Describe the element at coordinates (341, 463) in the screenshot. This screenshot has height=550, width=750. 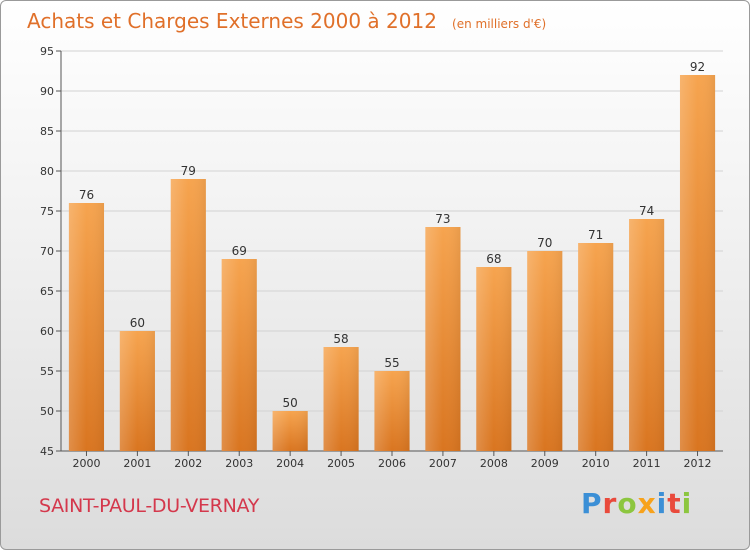
I see `x-tick-label: 2005` at that location.